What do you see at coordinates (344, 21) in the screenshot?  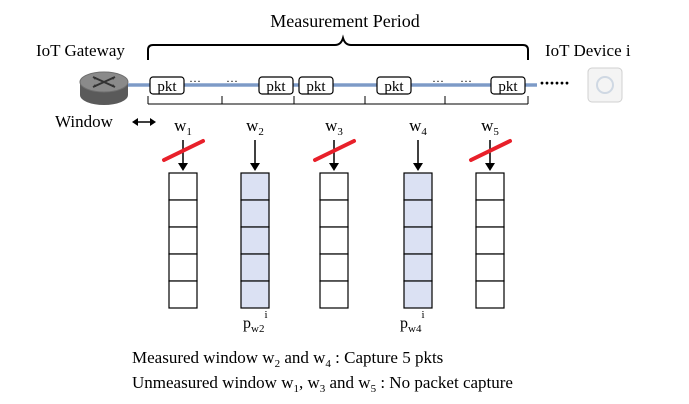 I see `title: Measurement Period` at bounding box center [344, 21].